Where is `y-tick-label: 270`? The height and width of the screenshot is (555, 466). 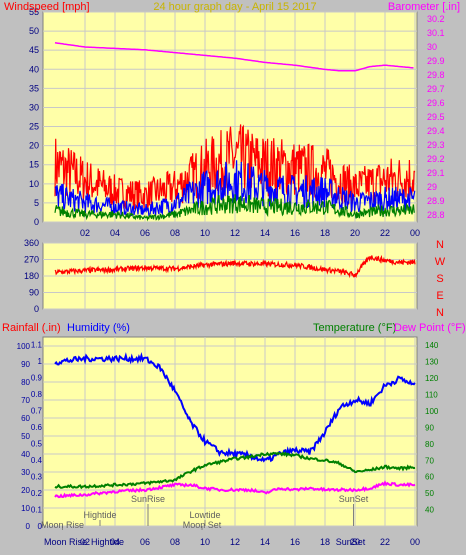
y-tick-label: 270 is located at coordinates (31, 260).